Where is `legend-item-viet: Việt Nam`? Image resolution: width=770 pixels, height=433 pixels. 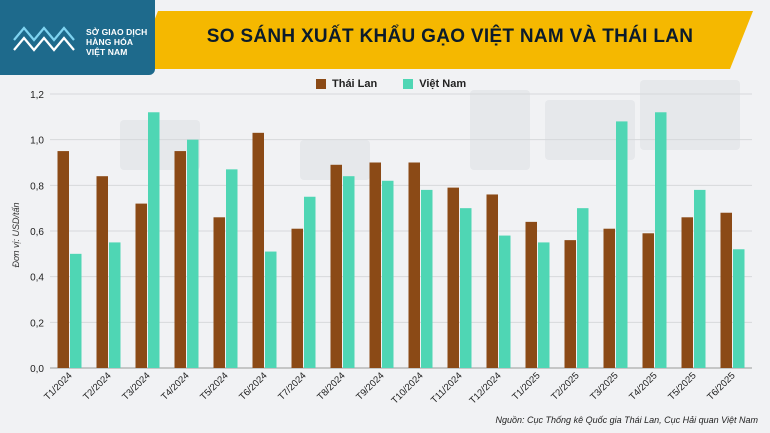 legend-item-viet: Việt Nam is located at coordinates (434, 84).